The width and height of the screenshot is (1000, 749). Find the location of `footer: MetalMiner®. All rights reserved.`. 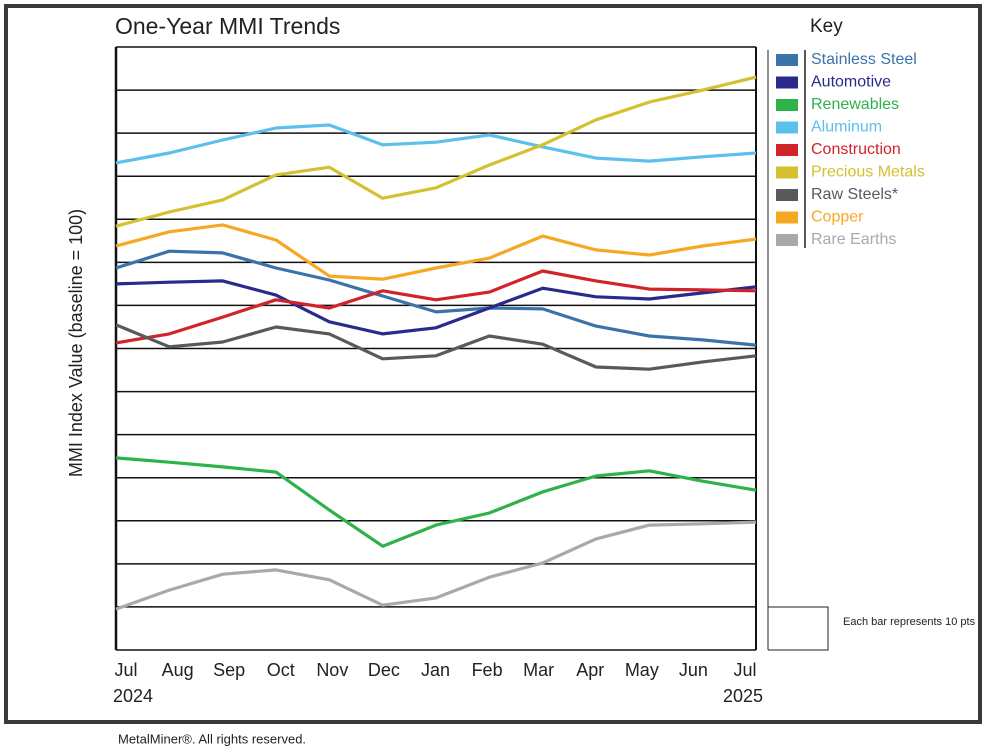

footer: MetalMiner®. All rights reserved. is located at coordinates (212, 738).